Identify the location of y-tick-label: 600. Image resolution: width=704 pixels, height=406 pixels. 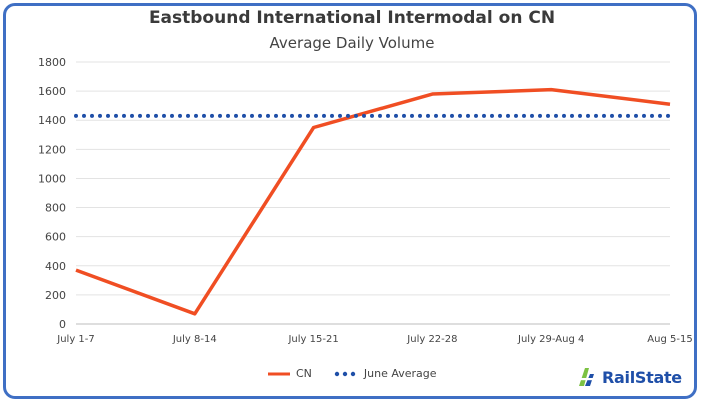
(55, 237).